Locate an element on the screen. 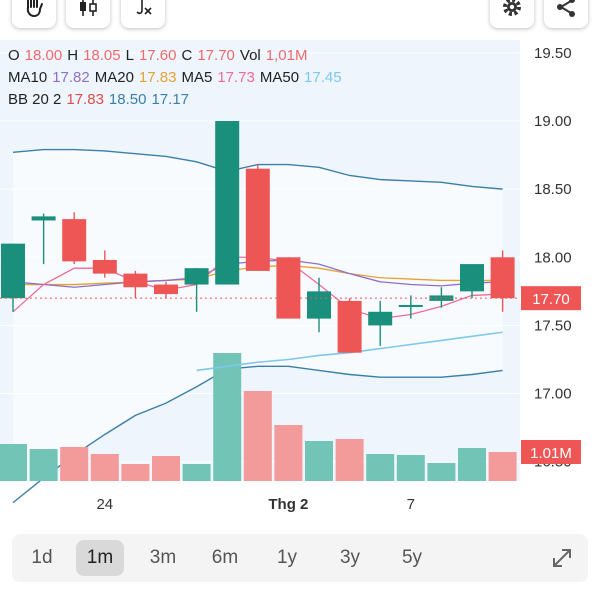 This screenshot has height=600, width=600. settings-button is located at coordinates (512, 14).